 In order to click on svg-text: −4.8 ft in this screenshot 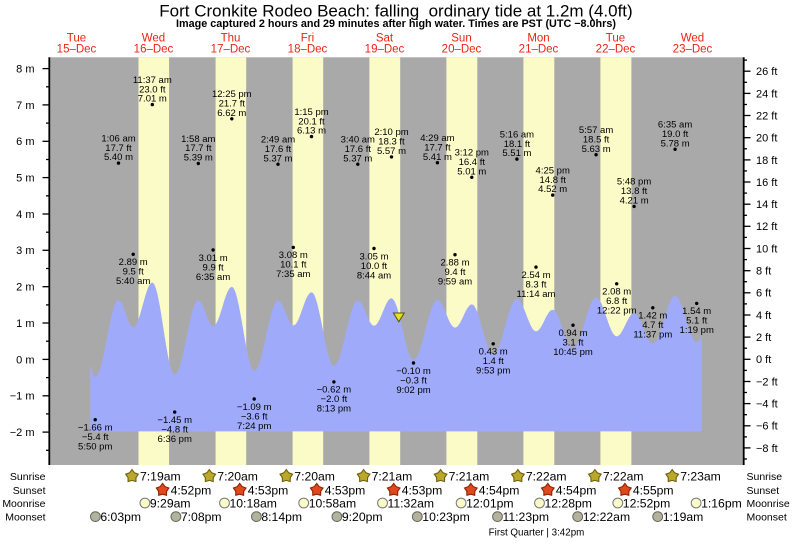, I will do `click(174, 429)`.